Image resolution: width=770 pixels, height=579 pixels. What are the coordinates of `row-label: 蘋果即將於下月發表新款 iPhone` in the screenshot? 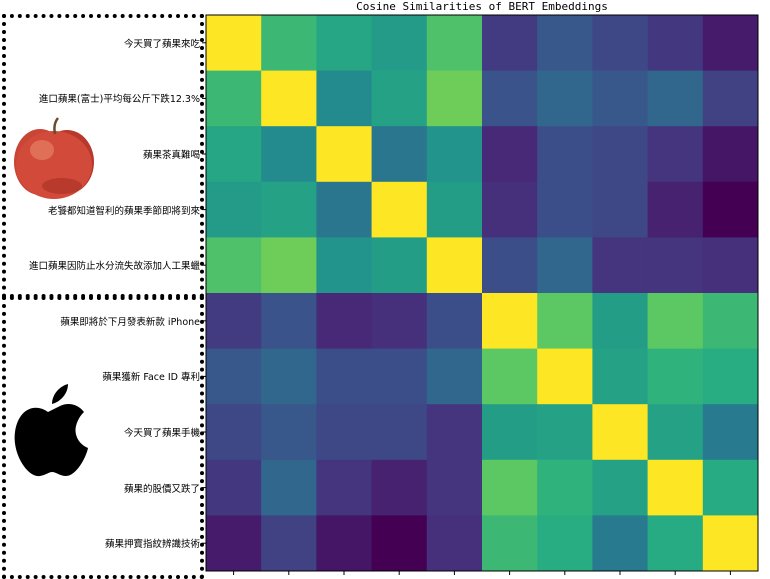 It's located at (130, 322).